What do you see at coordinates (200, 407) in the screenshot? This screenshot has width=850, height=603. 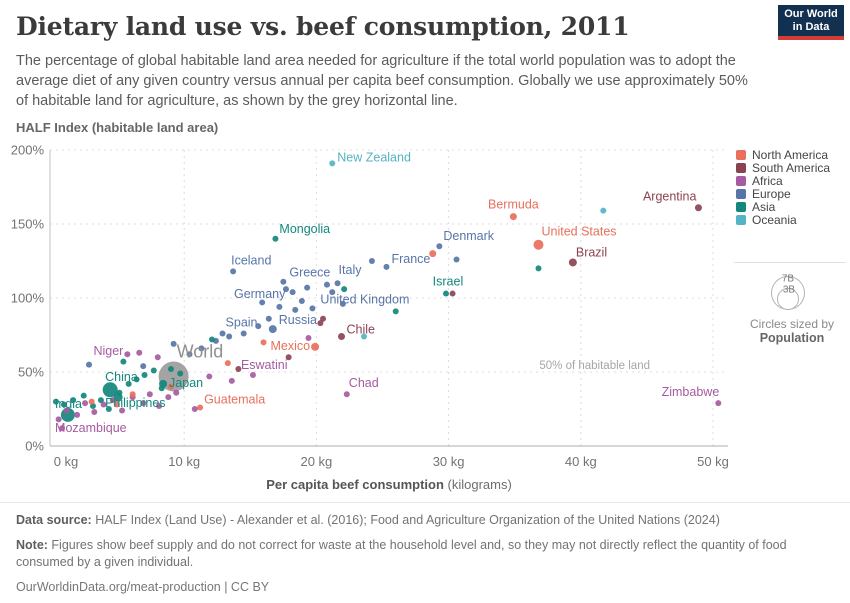 I see `data-point-guatemala` at bounding box center [200, 407].